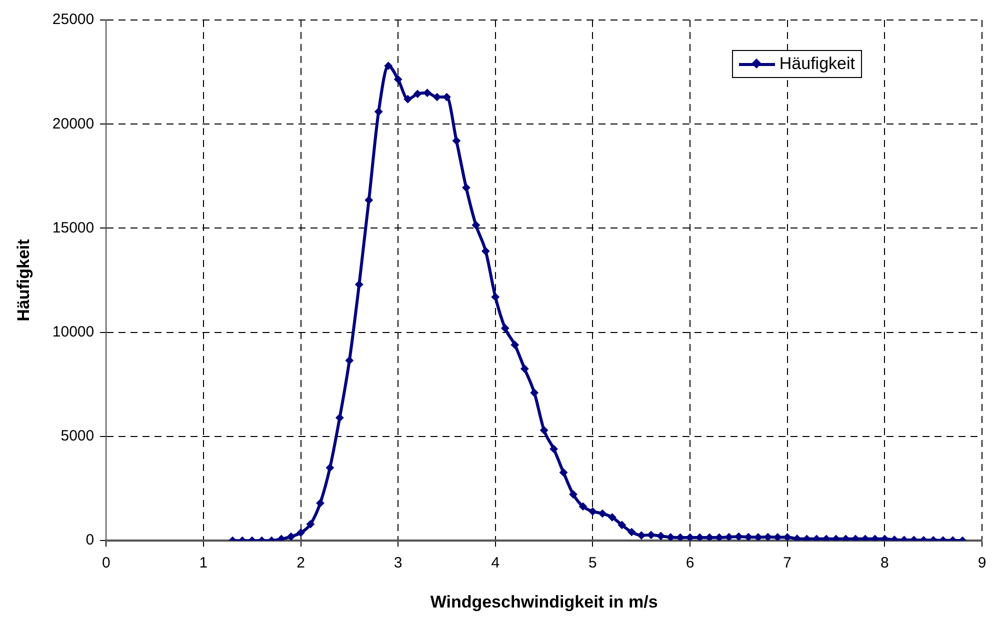  I want to click on x-axis-title: Windgeschwindigkeit in m/s, so click(544, 602).